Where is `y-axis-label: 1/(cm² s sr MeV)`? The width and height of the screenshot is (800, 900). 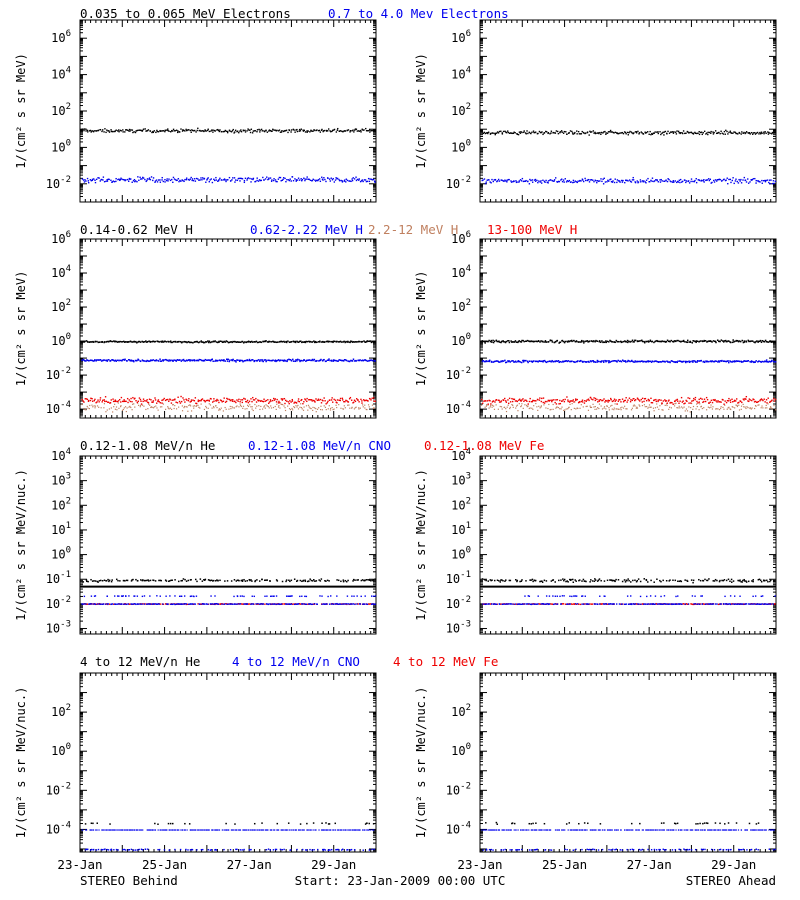
y-axis-label: 1/(cm² s sr MeV) is located at coordinates (21, 329).